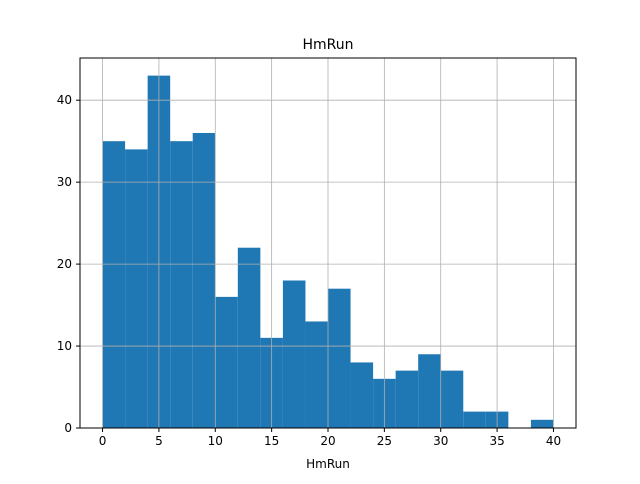  I want to click on y-tick-label: 30, so click(64, 182).